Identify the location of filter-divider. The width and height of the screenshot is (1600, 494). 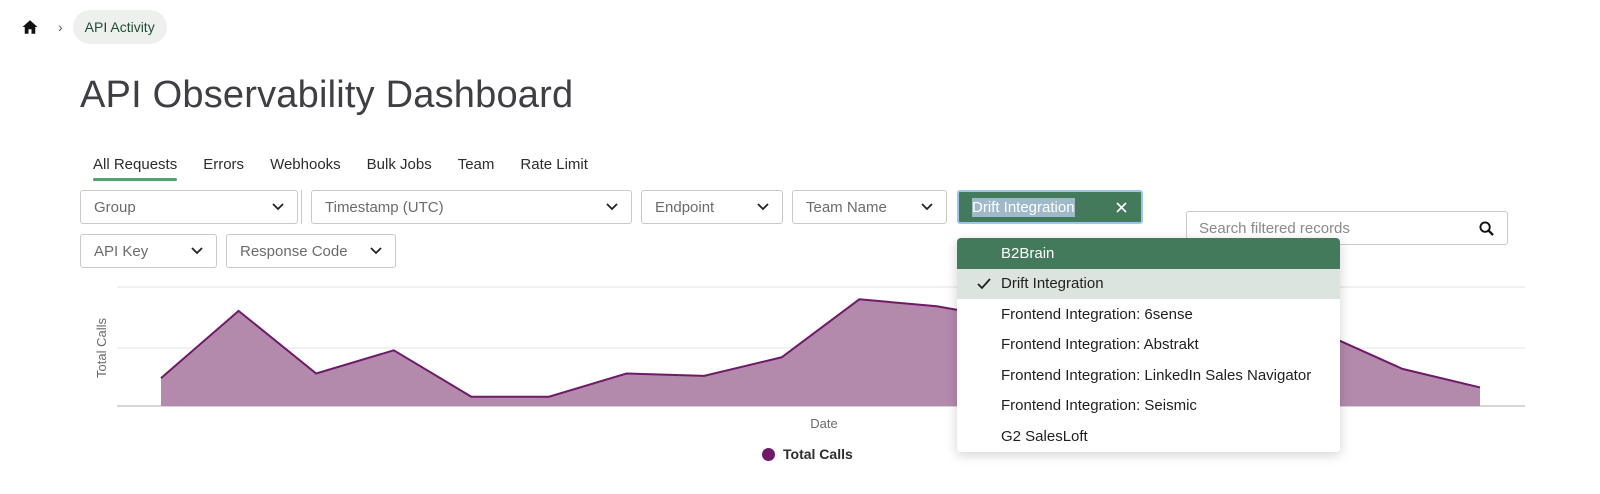
(301, 207).